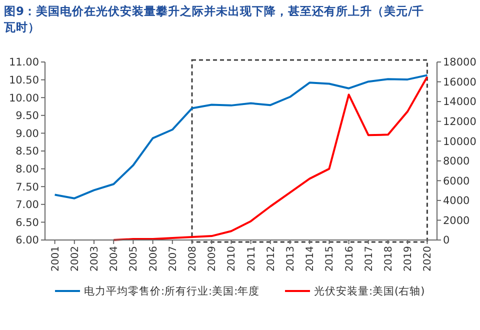  Describe the element at coordinates (27, 134) in the screenshot. I see `y-tick-label: 9.00` at that location.